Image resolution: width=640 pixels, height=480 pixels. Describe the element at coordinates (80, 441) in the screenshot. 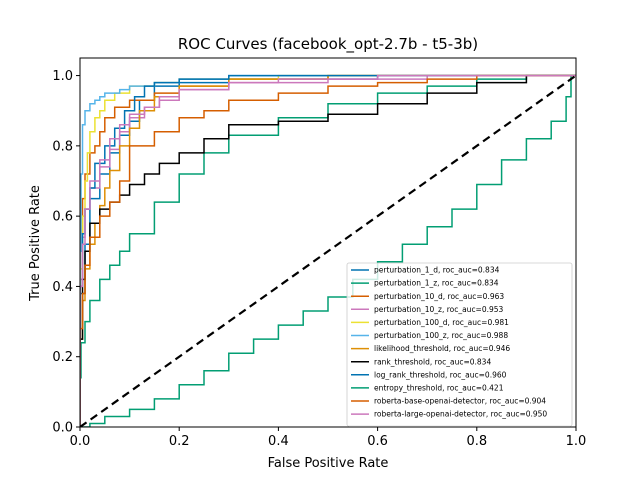

I see `x-tick-label: 0.0` at that location.